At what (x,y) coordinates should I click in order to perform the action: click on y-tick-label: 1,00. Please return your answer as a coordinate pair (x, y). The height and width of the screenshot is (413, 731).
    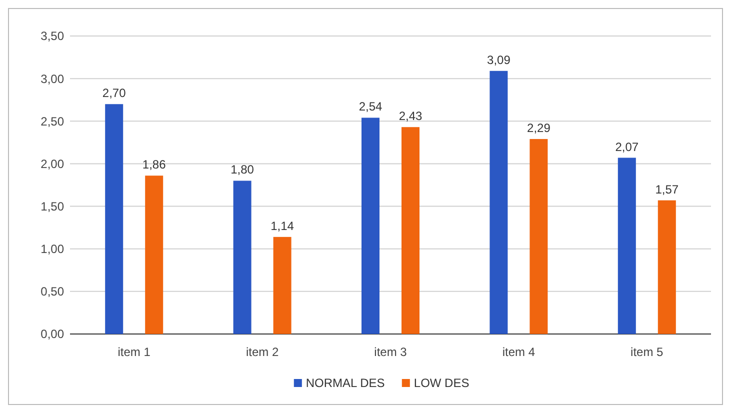
    Looking at the image, I should click on (52, 249).